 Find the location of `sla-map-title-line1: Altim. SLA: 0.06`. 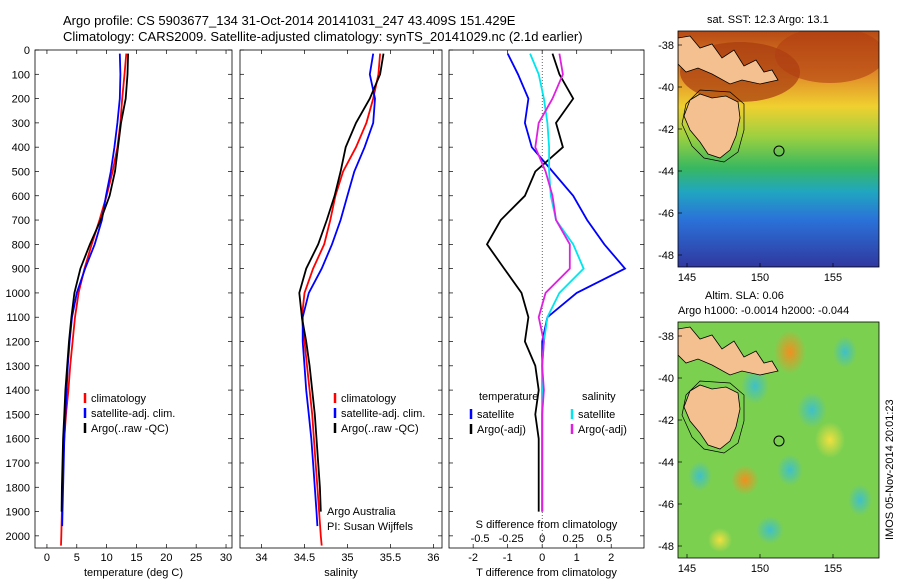

sla-map-title-line1: Altim. SLA: 0.06 is located at coordinates (744, 296).